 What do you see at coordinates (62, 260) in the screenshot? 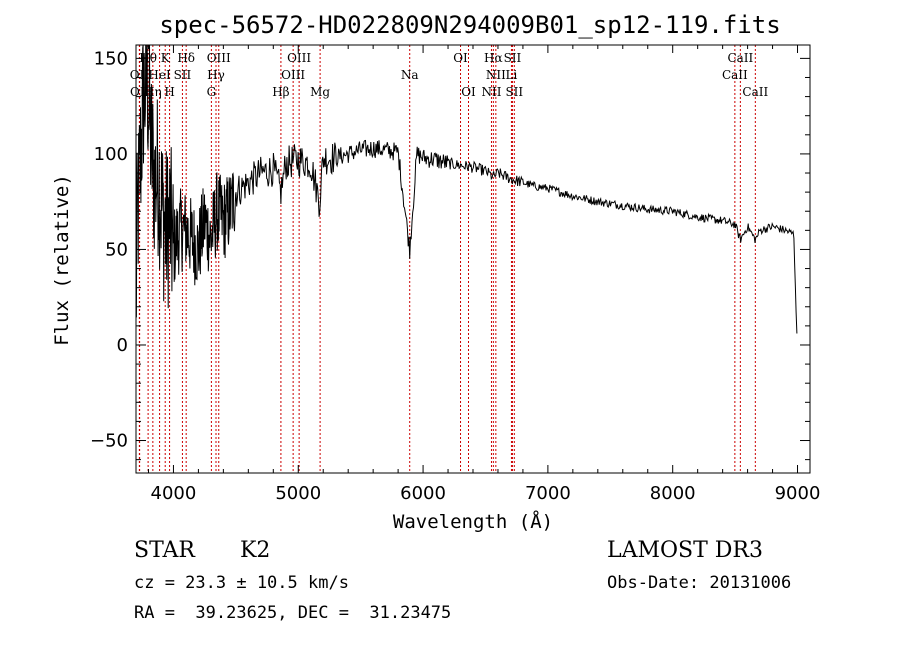
I see `y-axis-label: Flux (relative)` at bounding box center [62, 260].